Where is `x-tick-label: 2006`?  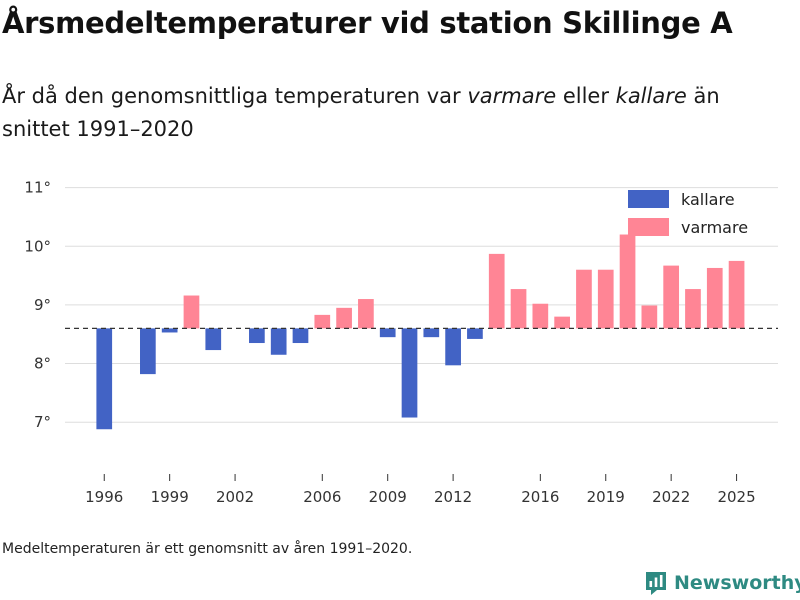
x-tick-label: 2006 is located at coordinates (322, 497).